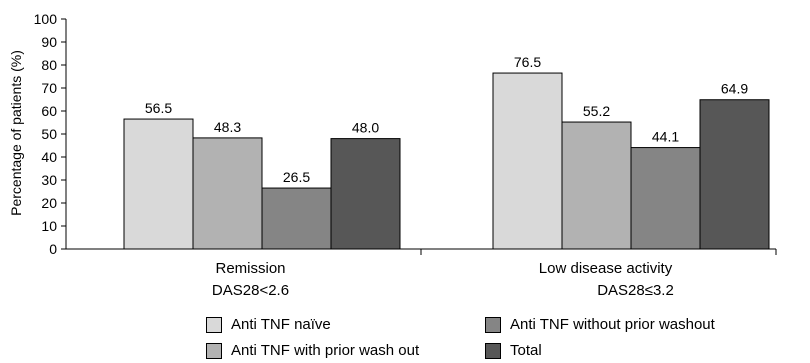  What do you see at coordinates (606, 268) in the screenshot?
I see `x-category-label: Low disease activity` at bounding box center [606, 268].